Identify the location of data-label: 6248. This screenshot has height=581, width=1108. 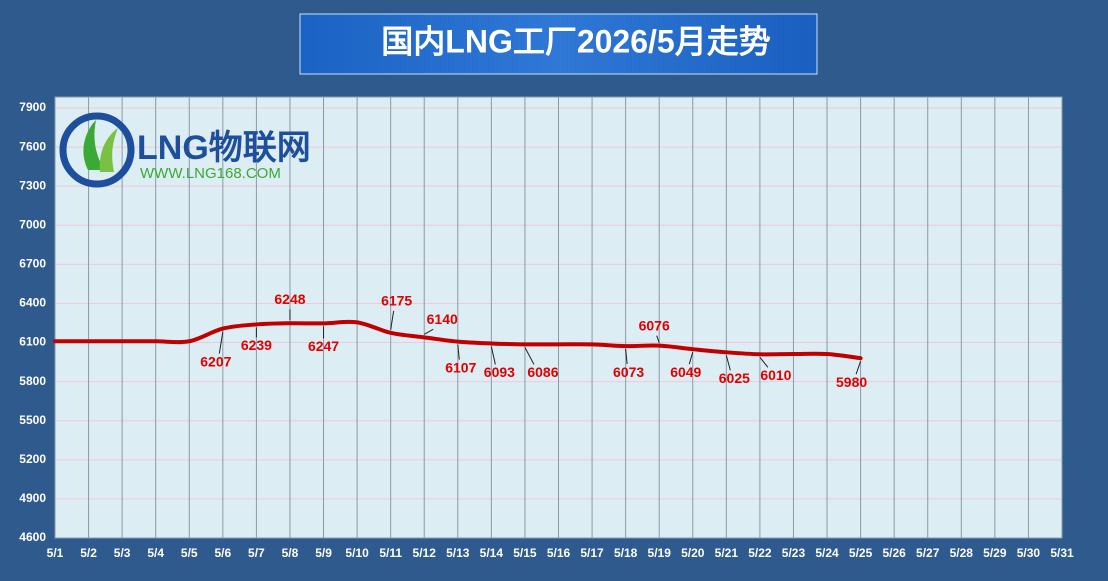
(289, 299).